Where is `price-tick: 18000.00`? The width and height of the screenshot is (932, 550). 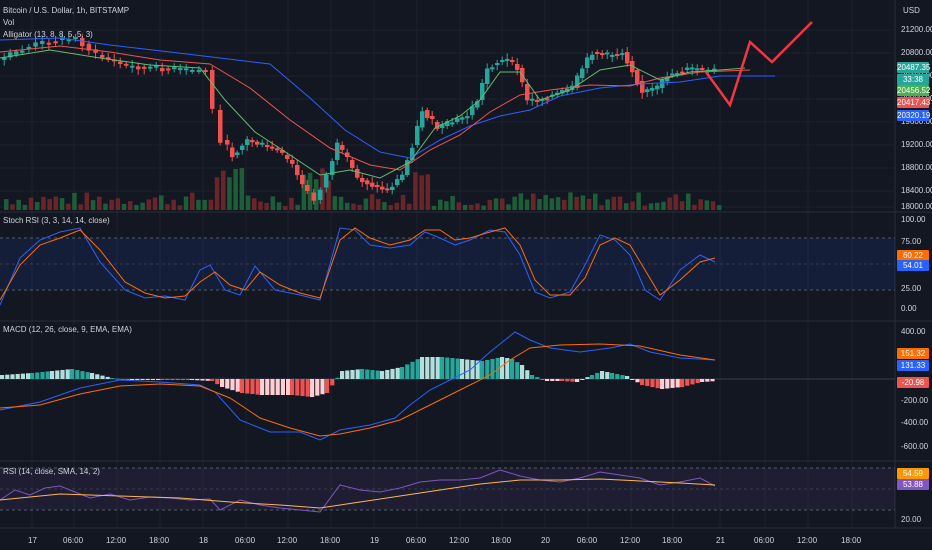
price-tick: 18000.00 is located at coordinates (916, 206).